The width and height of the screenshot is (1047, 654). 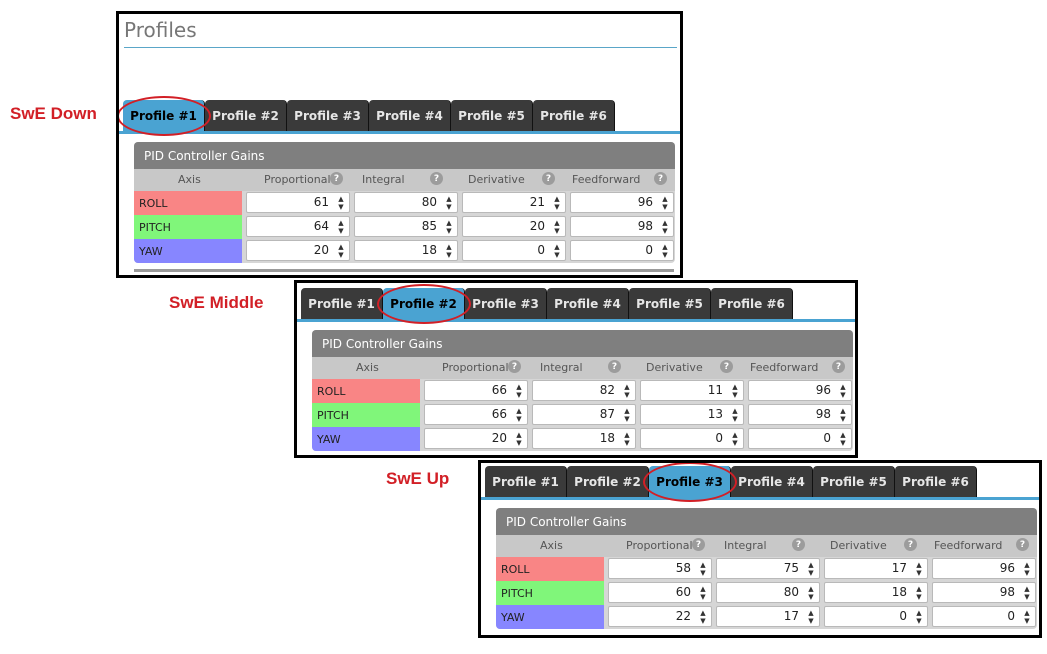 I want to click on roll-integral-input: 80 ▲ ▼, so click(x=406, y=202).